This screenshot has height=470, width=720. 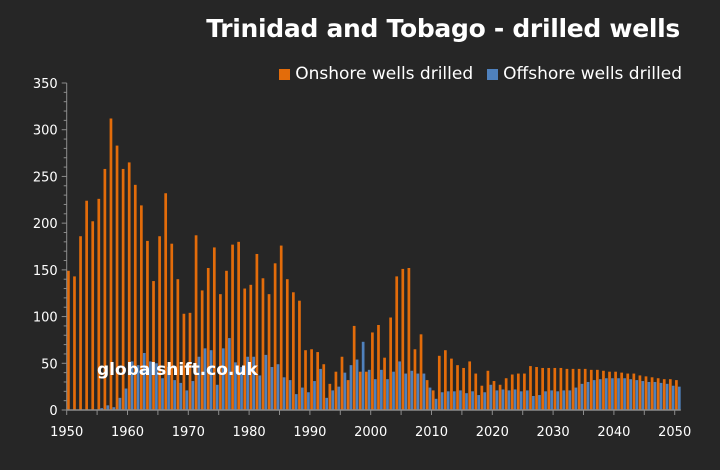 What do you see at coordinates (345, 391) in the screenshot?
I see `offshore-bar-1995` at bounding box center [345, 391].